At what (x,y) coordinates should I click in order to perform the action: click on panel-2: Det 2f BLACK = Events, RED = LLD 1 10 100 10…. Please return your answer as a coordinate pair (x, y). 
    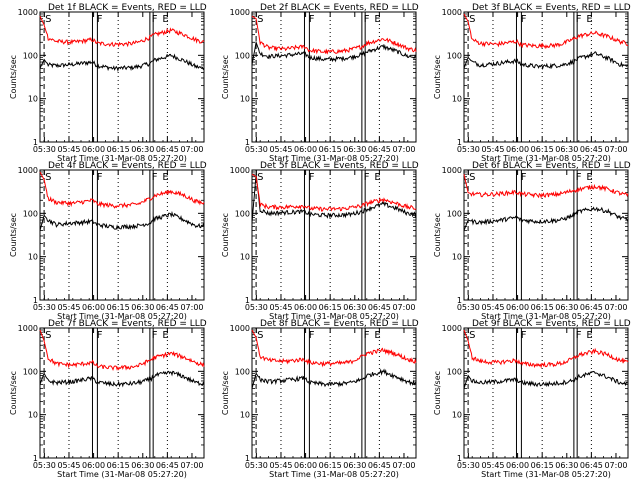
    Looking at the image, I should click on (320, 83).